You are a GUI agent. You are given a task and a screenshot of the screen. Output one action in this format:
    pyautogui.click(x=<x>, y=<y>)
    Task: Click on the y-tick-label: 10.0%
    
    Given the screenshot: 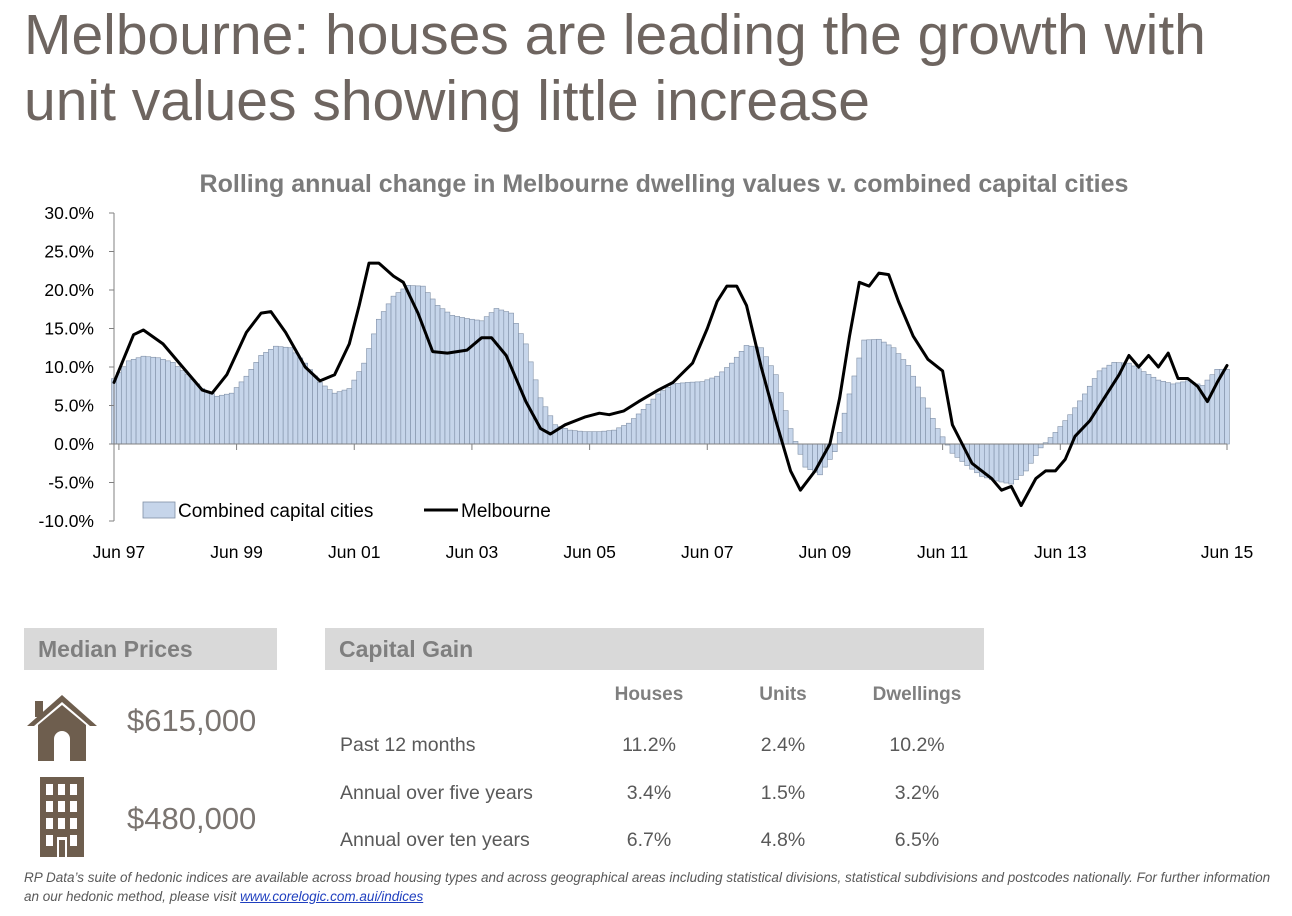 What is the action you would take?
    pyautogui.click(x=69, y=367)
    